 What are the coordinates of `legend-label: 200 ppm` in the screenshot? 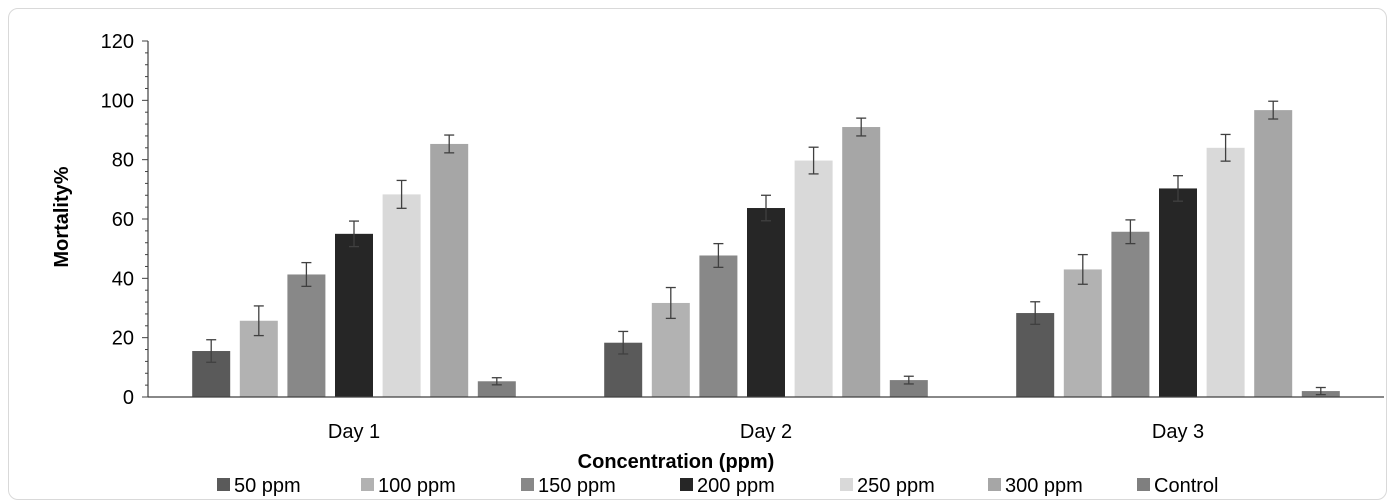 It's located at (736, 486).